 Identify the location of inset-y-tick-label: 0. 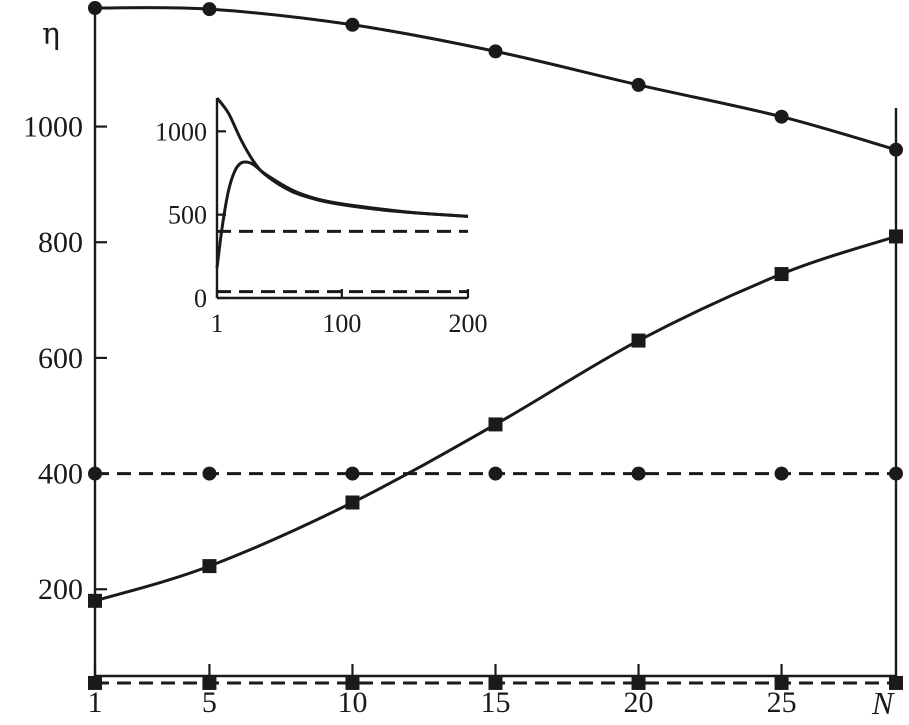
(200, 298).